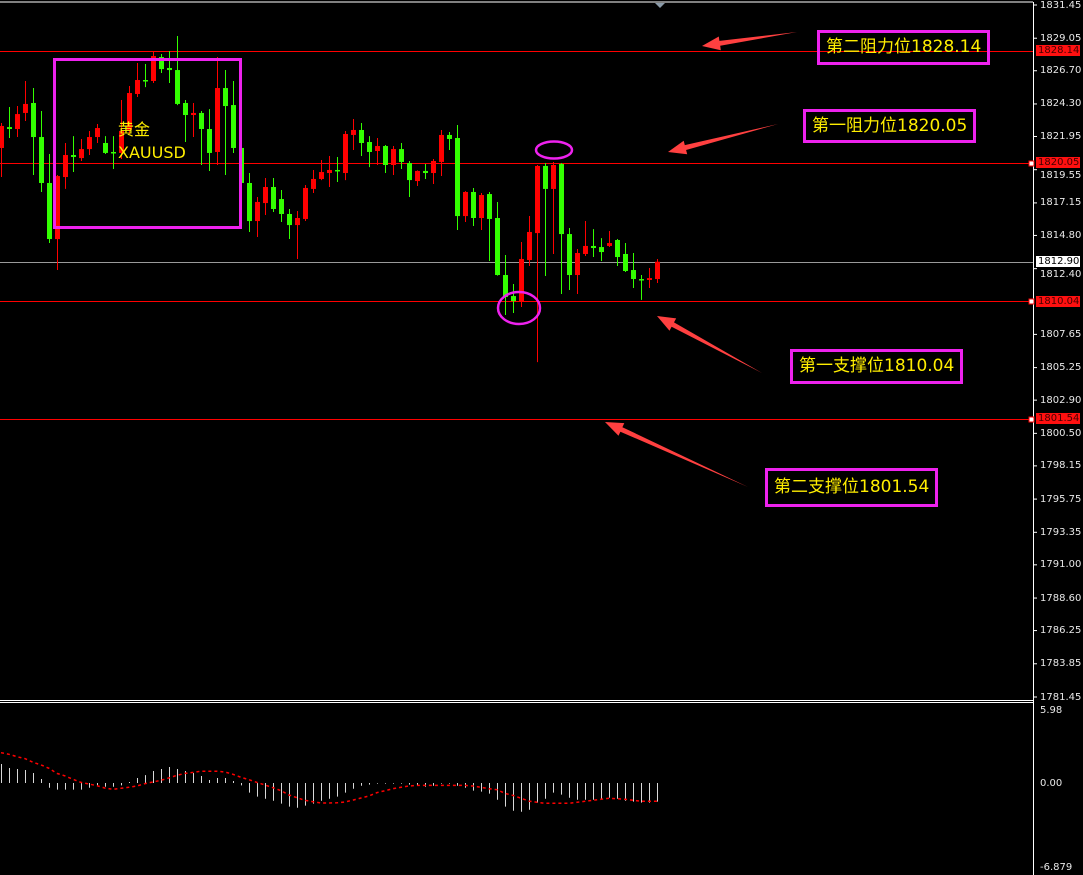  What do you see at coordinates (1061, 664) in the screenshot?
I see `price-tick-label: 1783.85` at bounding box center [1061, 664].